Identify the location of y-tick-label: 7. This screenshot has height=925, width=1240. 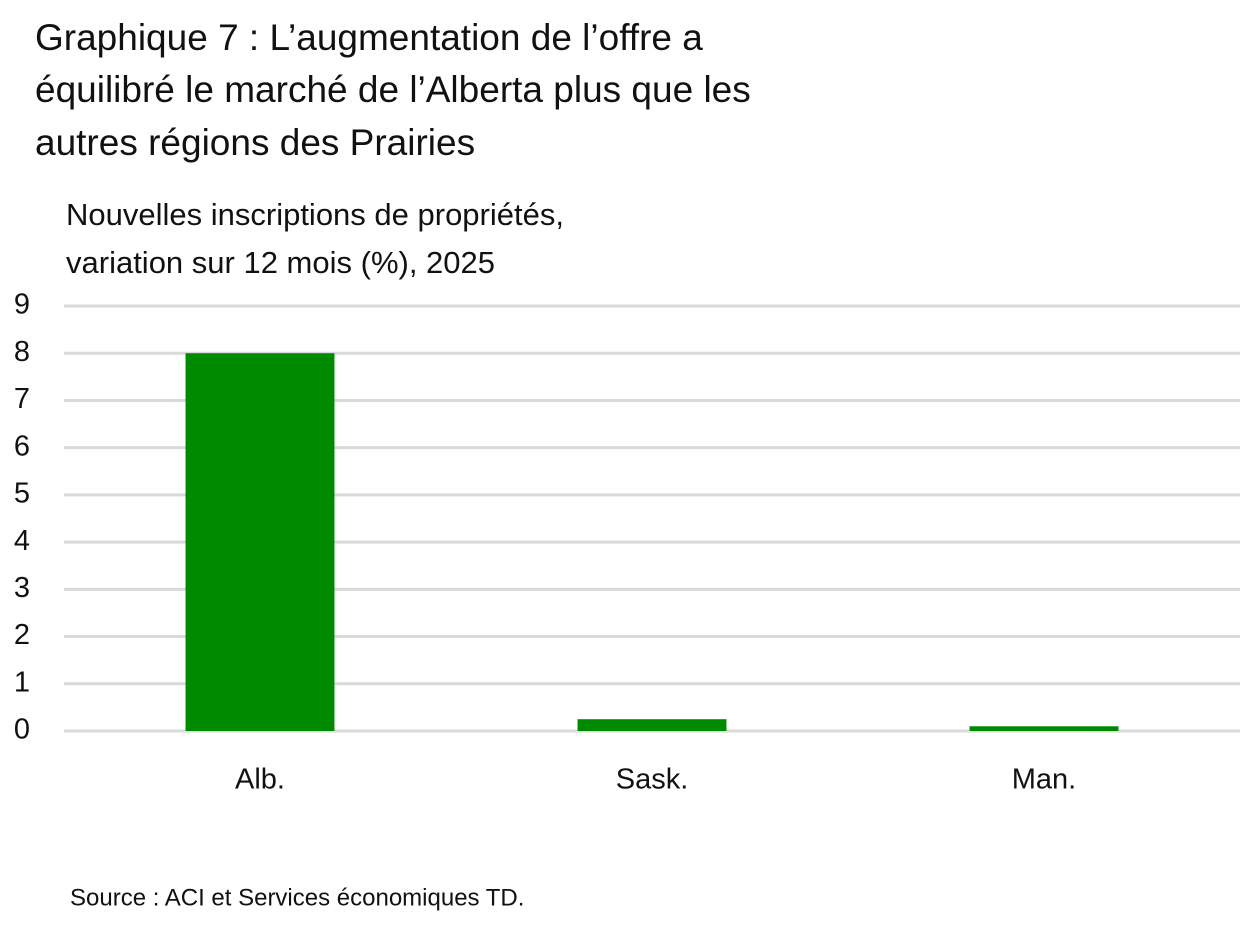
(22, 399).